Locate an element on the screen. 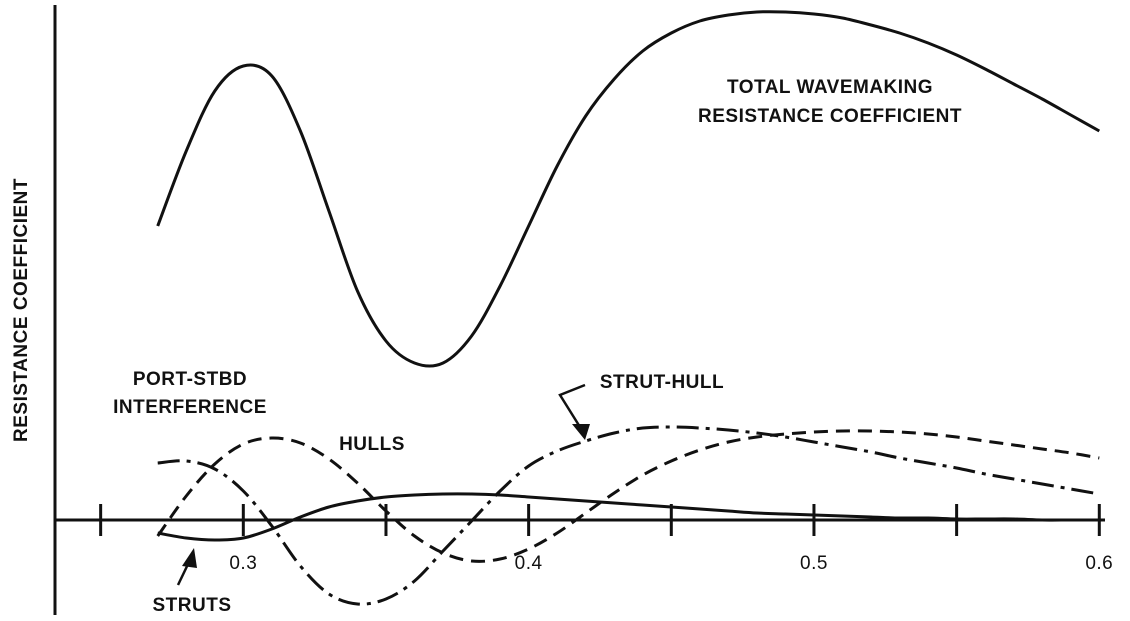 This screenshot has width=1130, height=621. x-tick-label: 0.6 is located at coordinates (1099, 563).